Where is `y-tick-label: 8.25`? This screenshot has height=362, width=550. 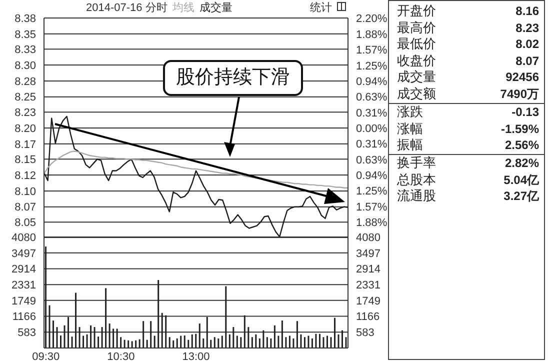 y-tick-label: 8.25 is located at coordinates (25, 98).